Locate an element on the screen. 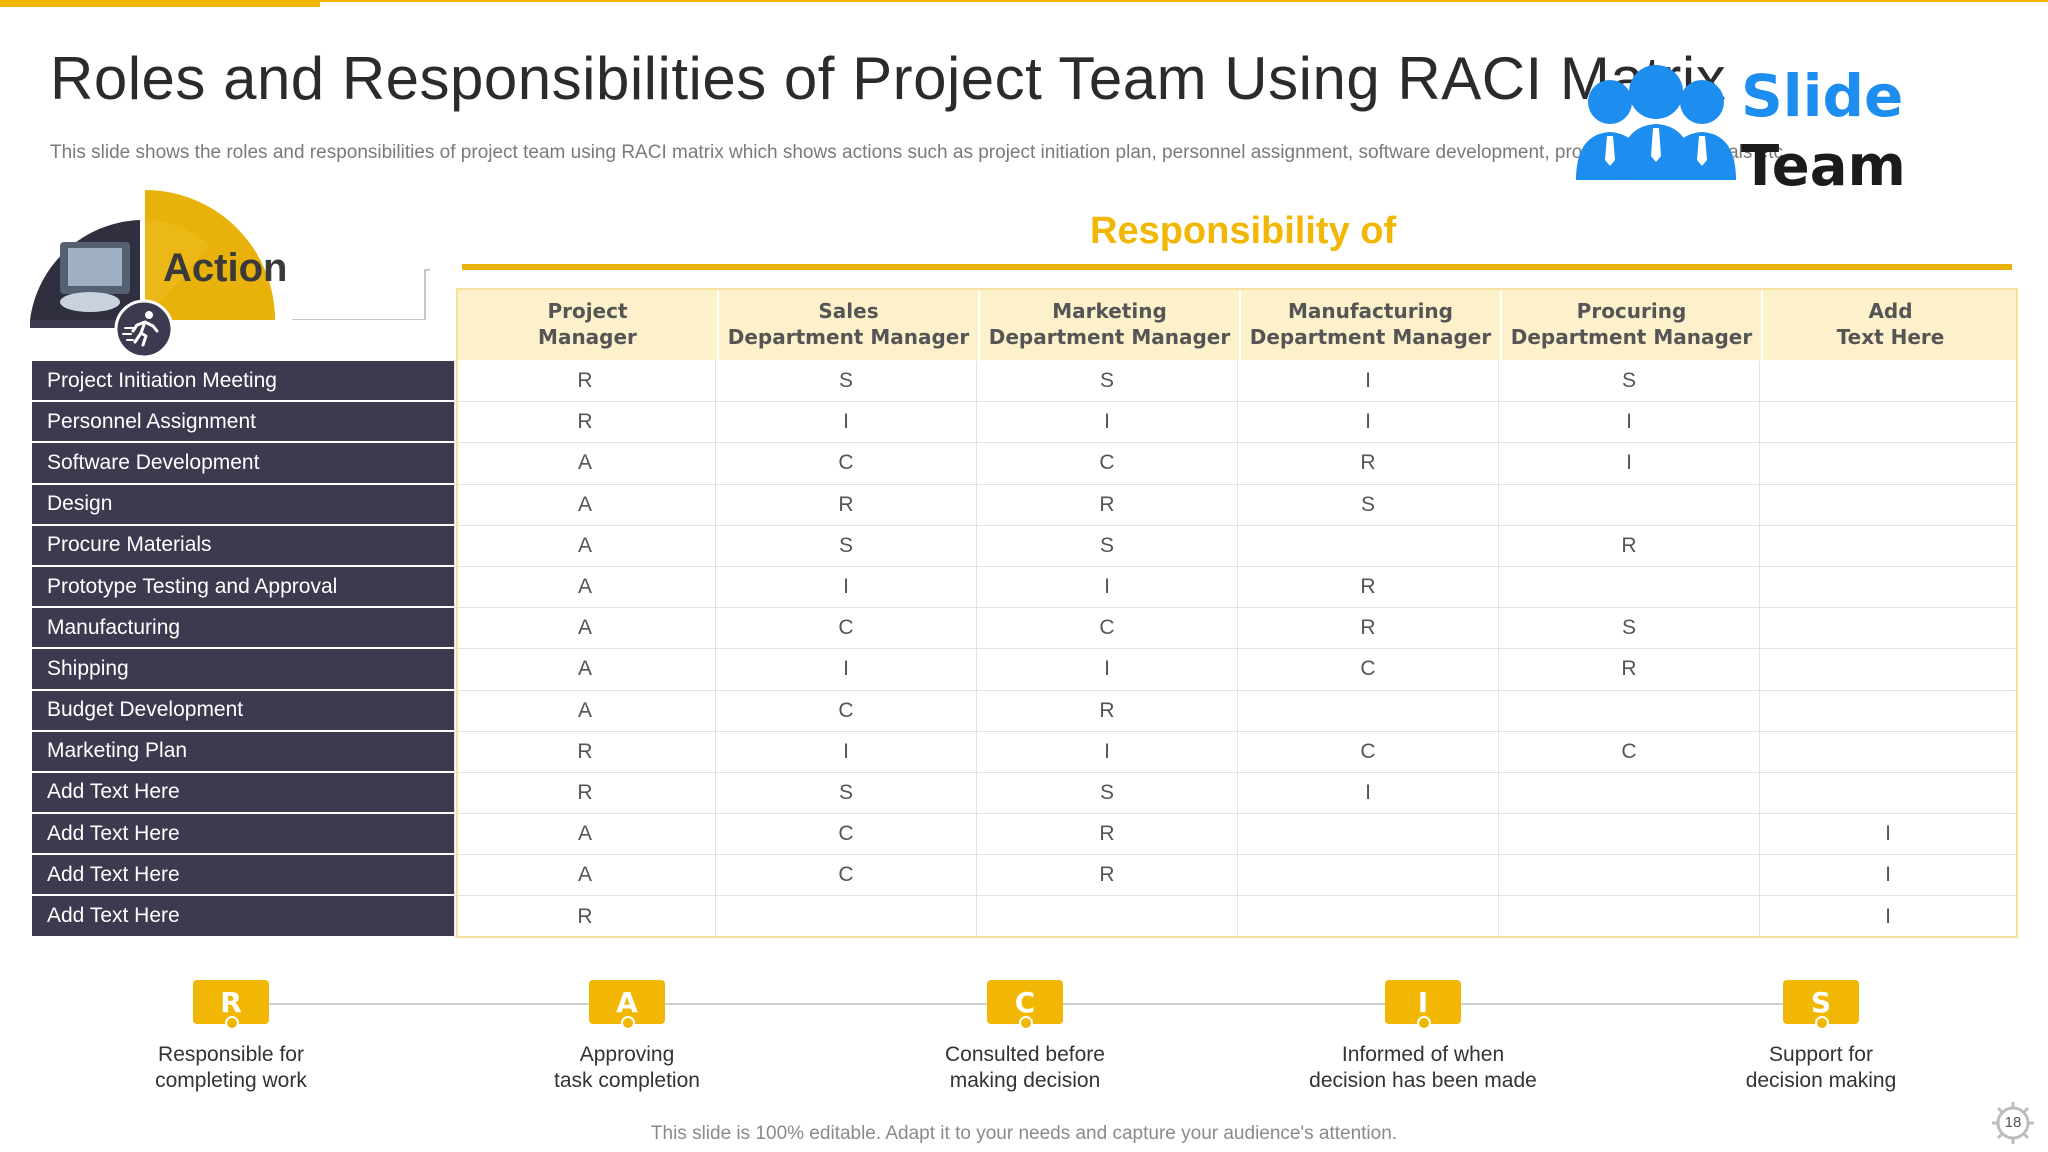 This screenshot has width=2048, height=1152. legend-description: Informed of when decision has been made is located at coordinates (1423, 1067).